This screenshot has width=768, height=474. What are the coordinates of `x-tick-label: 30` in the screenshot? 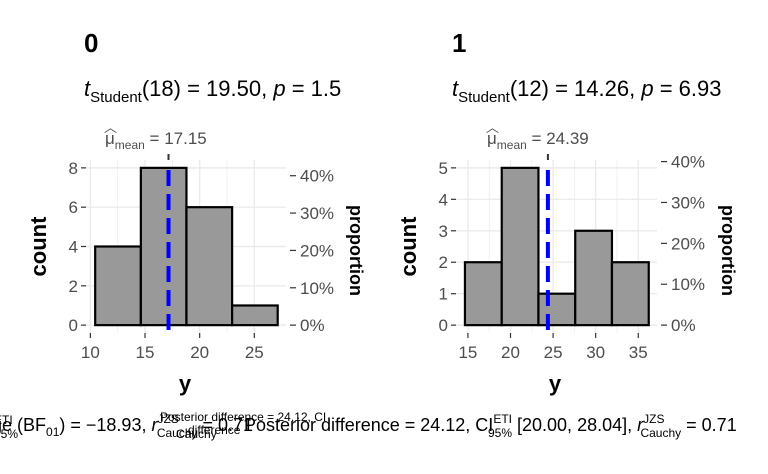 It's located at (595, 352).